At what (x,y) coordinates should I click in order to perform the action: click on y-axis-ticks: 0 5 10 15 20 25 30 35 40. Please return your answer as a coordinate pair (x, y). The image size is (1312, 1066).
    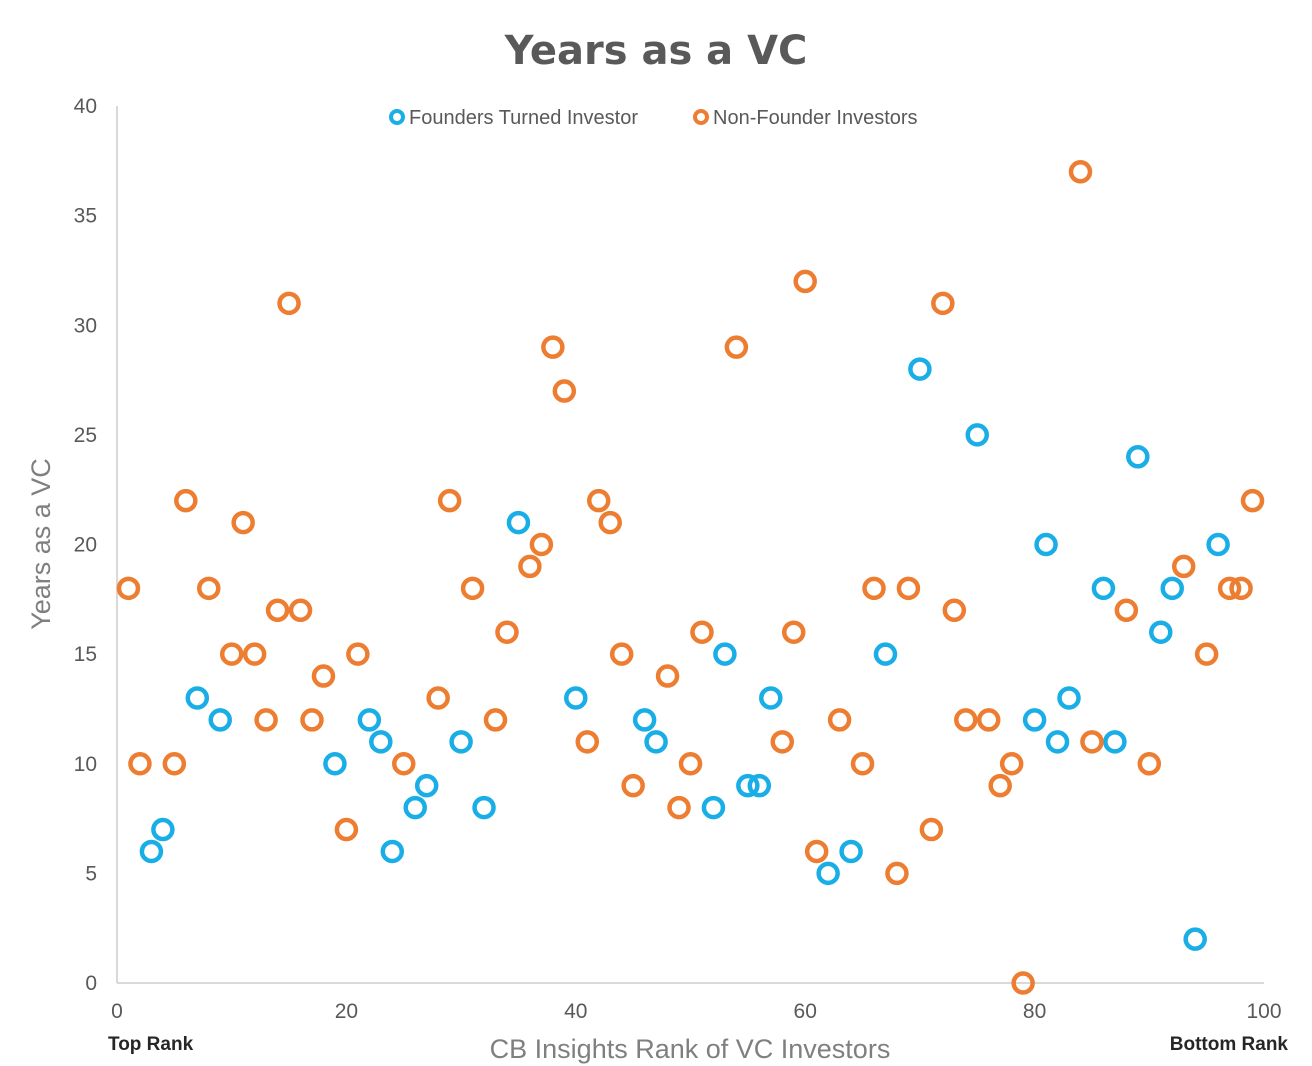
    Looking at the image, I should click on (85, 545).